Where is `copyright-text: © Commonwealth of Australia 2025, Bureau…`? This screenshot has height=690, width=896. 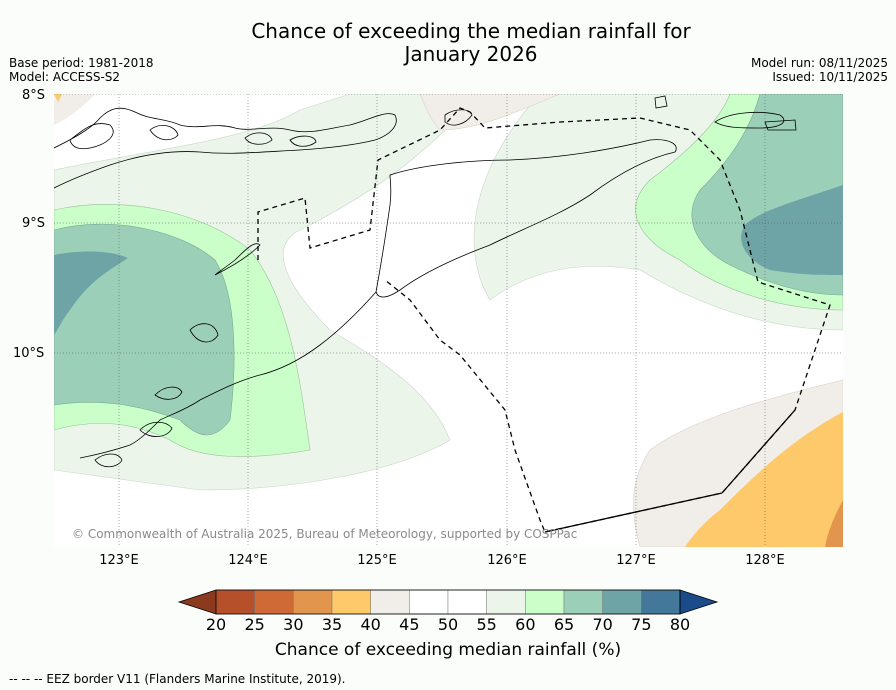
copyright-text: © Commonwealth of Australia 2025, Bureau… is located at coordinates (325, 534).